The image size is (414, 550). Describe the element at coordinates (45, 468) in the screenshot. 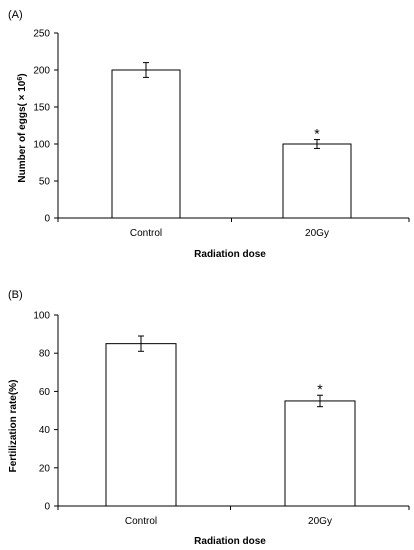

I see `panel-b-y-tick-label-1: 20` at that location.